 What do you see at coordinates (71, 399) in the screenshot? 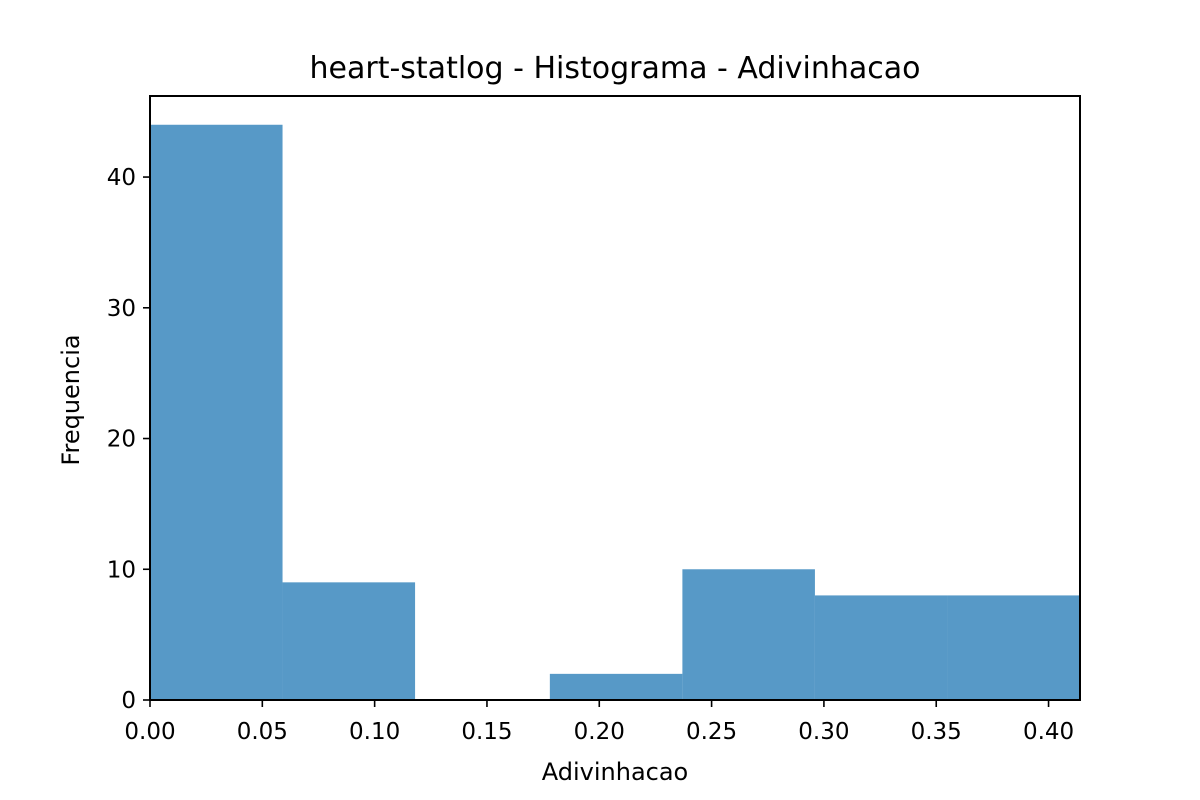
I see `y-axis-label: Frequencia` at bounding box center [71, 399].